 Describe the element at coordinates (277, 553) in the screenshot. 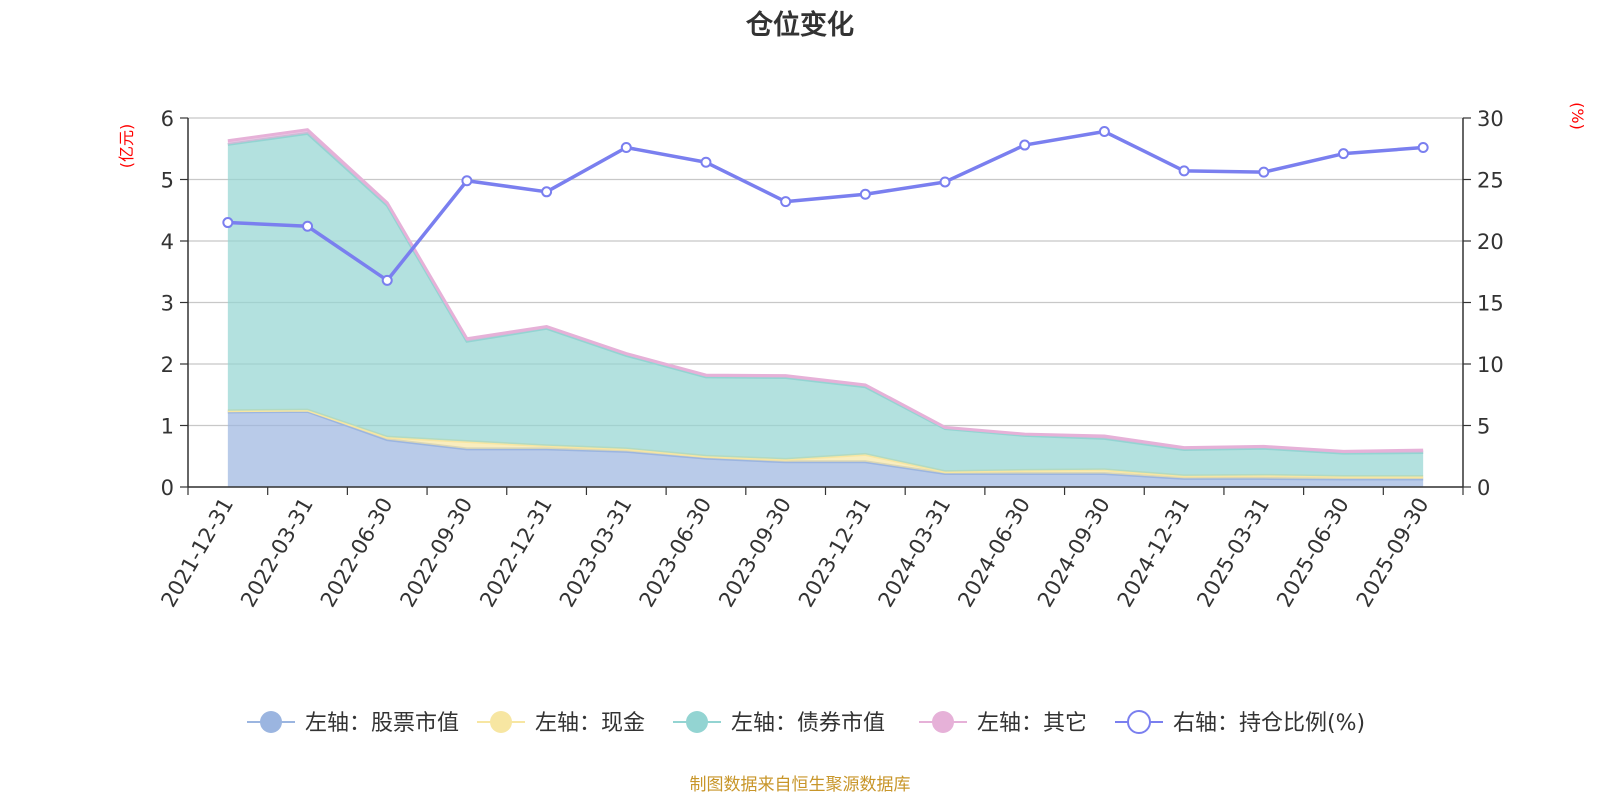

I see `x-axis-label: 2022-03-31` at that location.